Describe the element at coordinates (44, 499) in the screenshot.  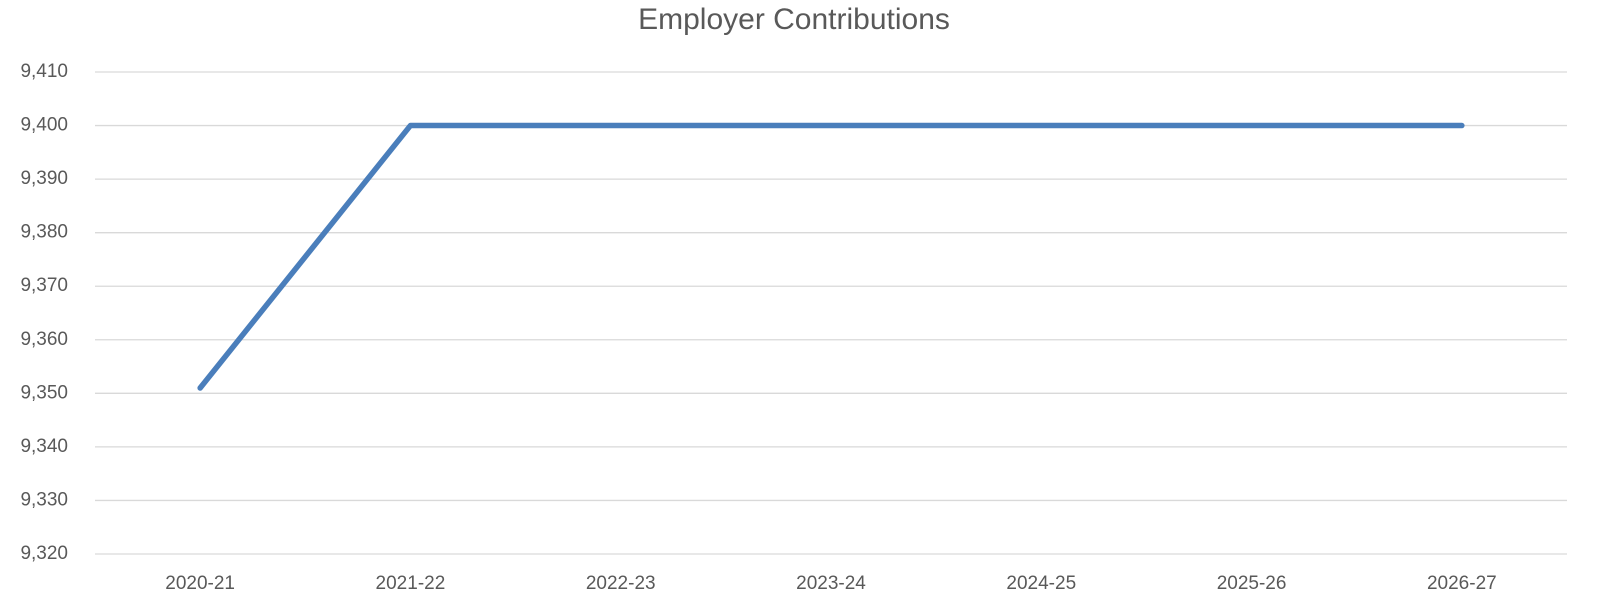
I see `y-tick-label: 9,330` at that location.